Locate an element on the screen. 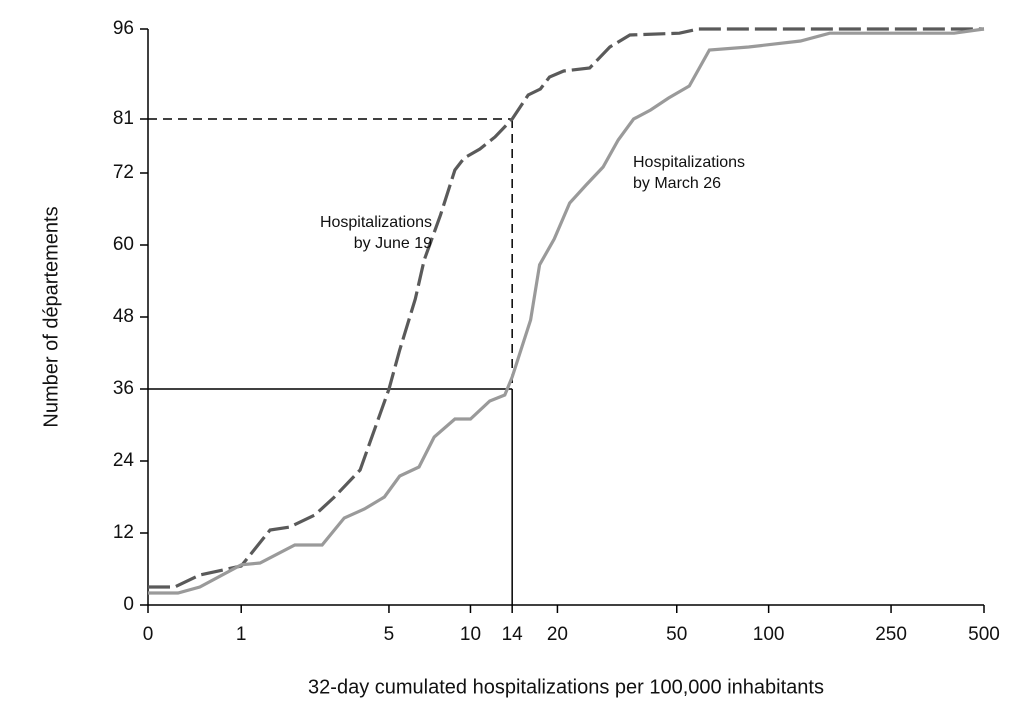 This screenshot has height=705, width=1013. y-tick-label: 24 is located at coordinates (124, 460).